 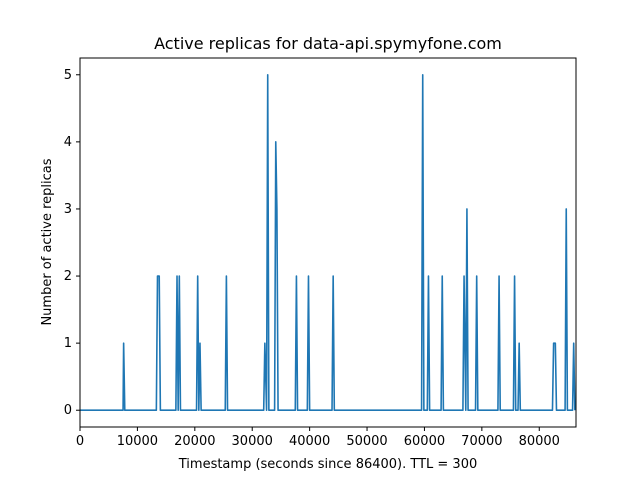 What do you see at coordinates (80, 441) in the screenshot?
I see `x-tick-label: 0` at bounding box center [80, 441].